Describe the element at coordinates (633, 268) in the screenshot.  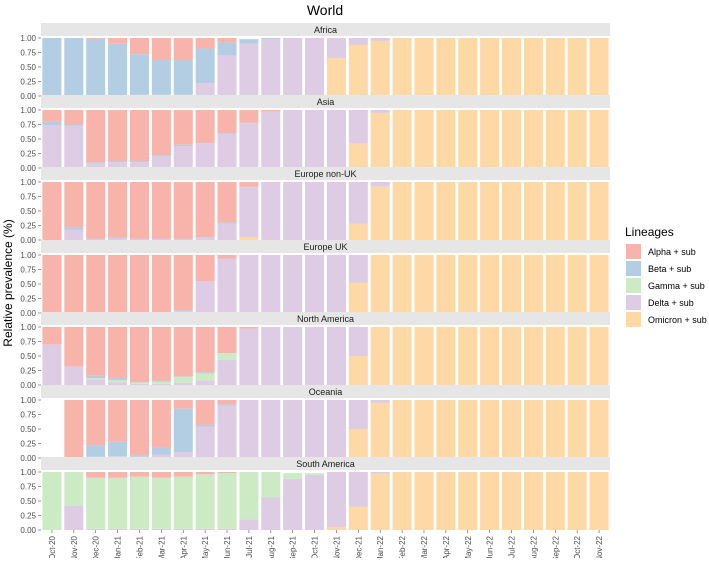
I see `legend-swatch-beta` at that location.